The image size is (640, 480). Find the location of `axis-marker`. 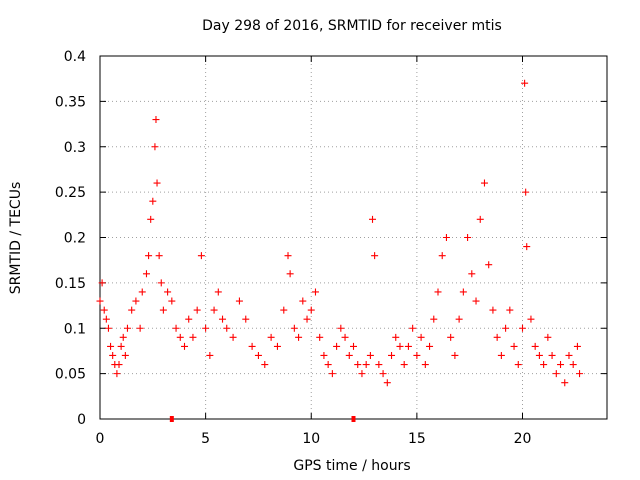

axis-marker is located at coordinates (353, 419).